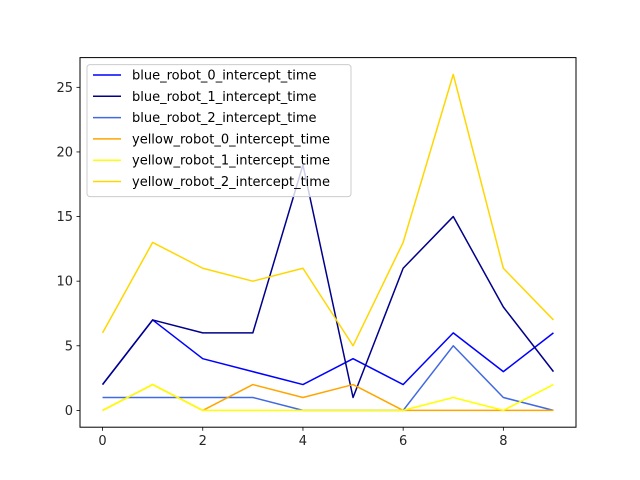  What do you see at coordinates (403, 441) in the screenshot?
I see `x-tick-label: 6` at bounding box center [403, 441].